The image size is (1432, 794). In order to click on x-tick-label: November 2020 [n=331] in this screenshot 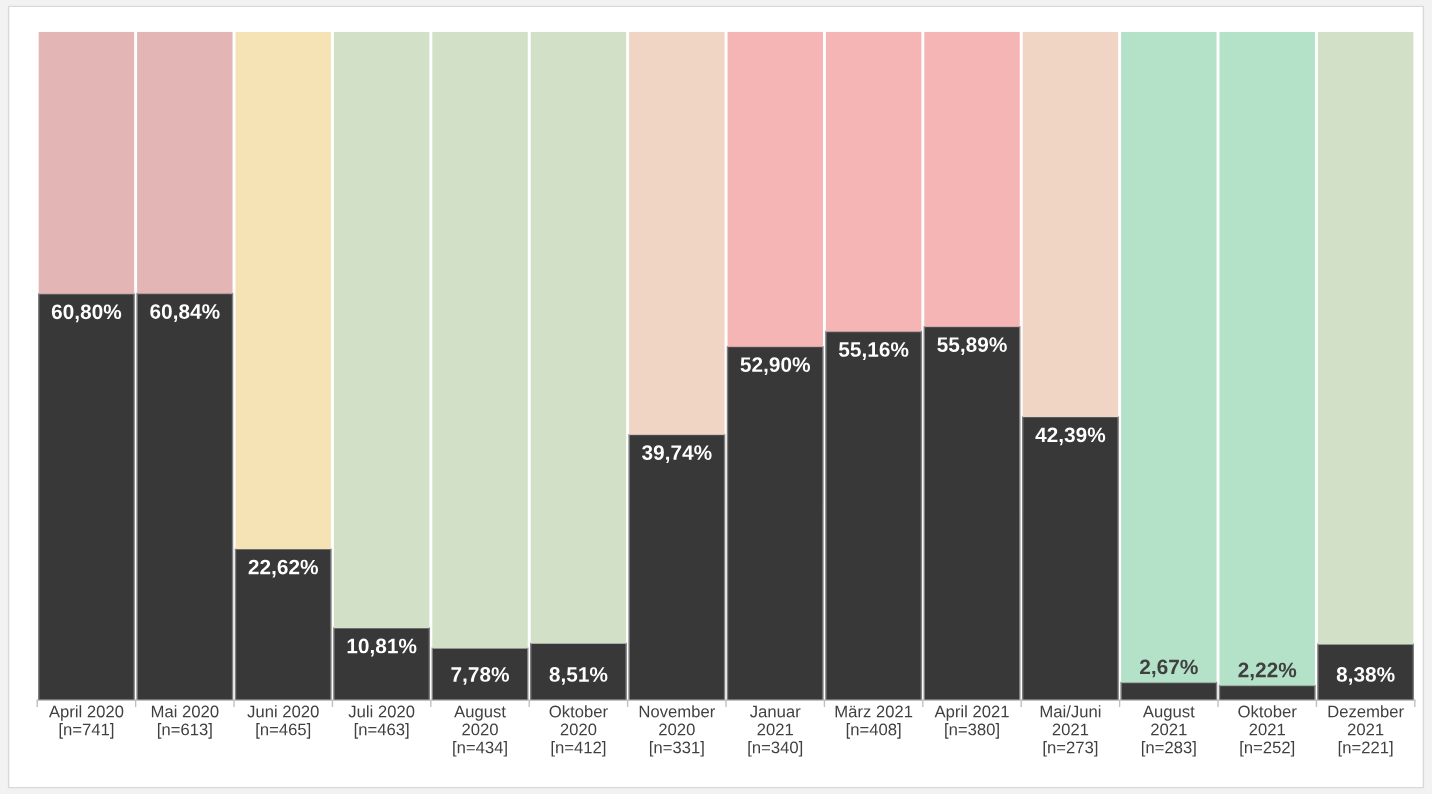, I will do `click(677, 731)`.